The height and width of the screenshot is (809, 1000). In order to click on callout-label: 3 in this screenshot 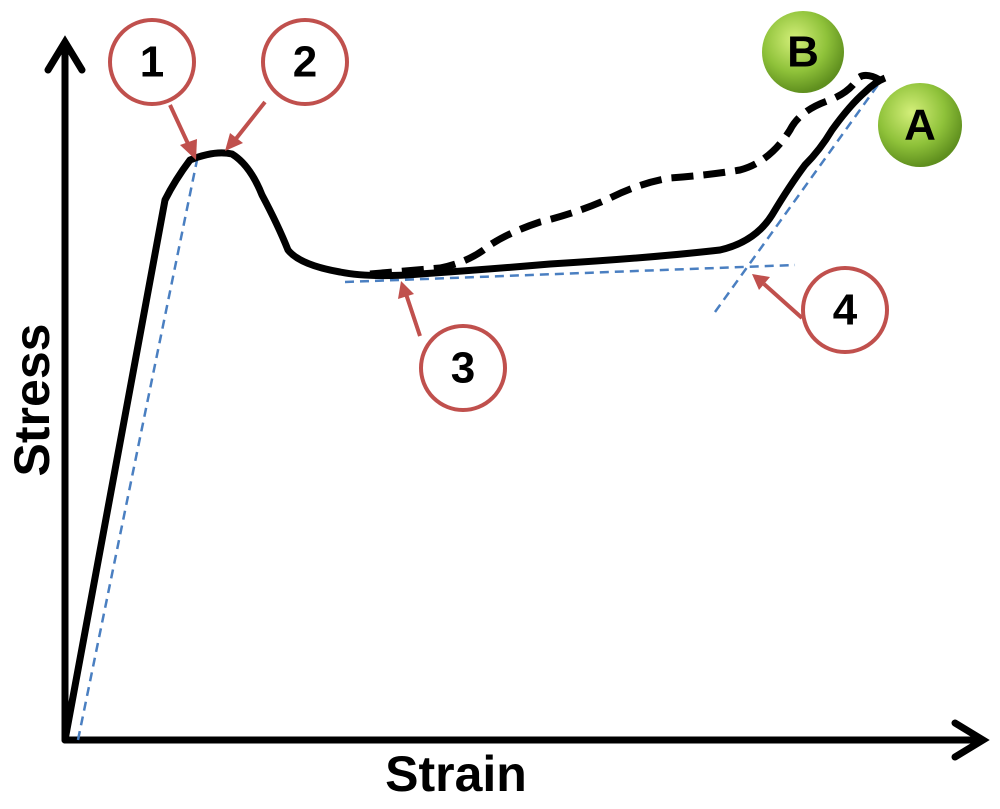, I will do `click(463, 368)`.